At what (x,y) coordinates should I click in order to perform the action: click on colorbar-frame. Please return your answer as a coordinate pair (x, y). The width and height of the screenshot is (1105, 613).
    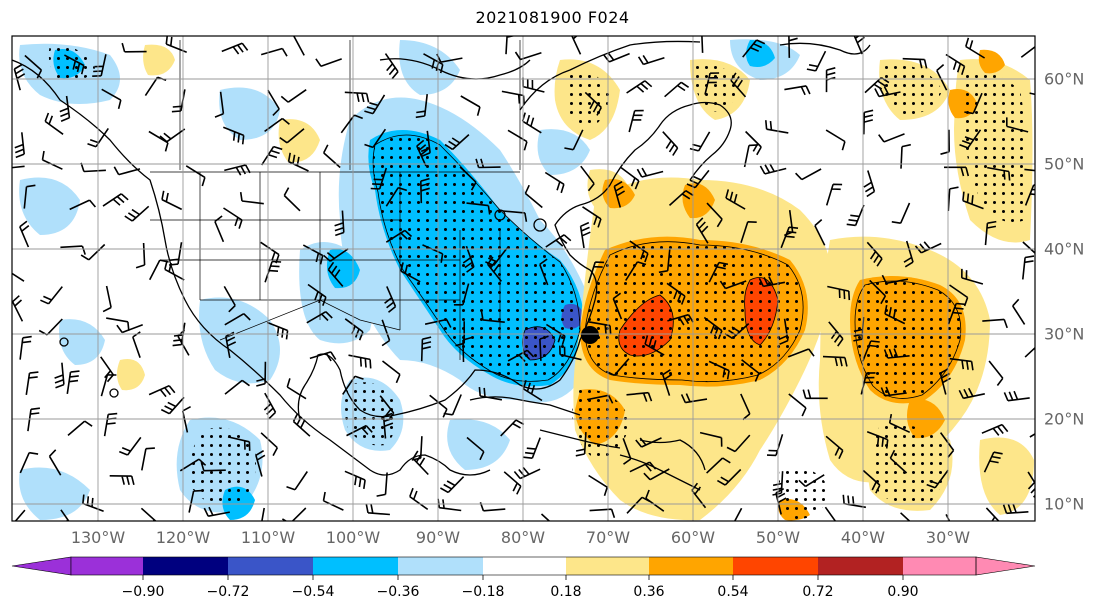
    Looking at the image, I should click on (523, 566).